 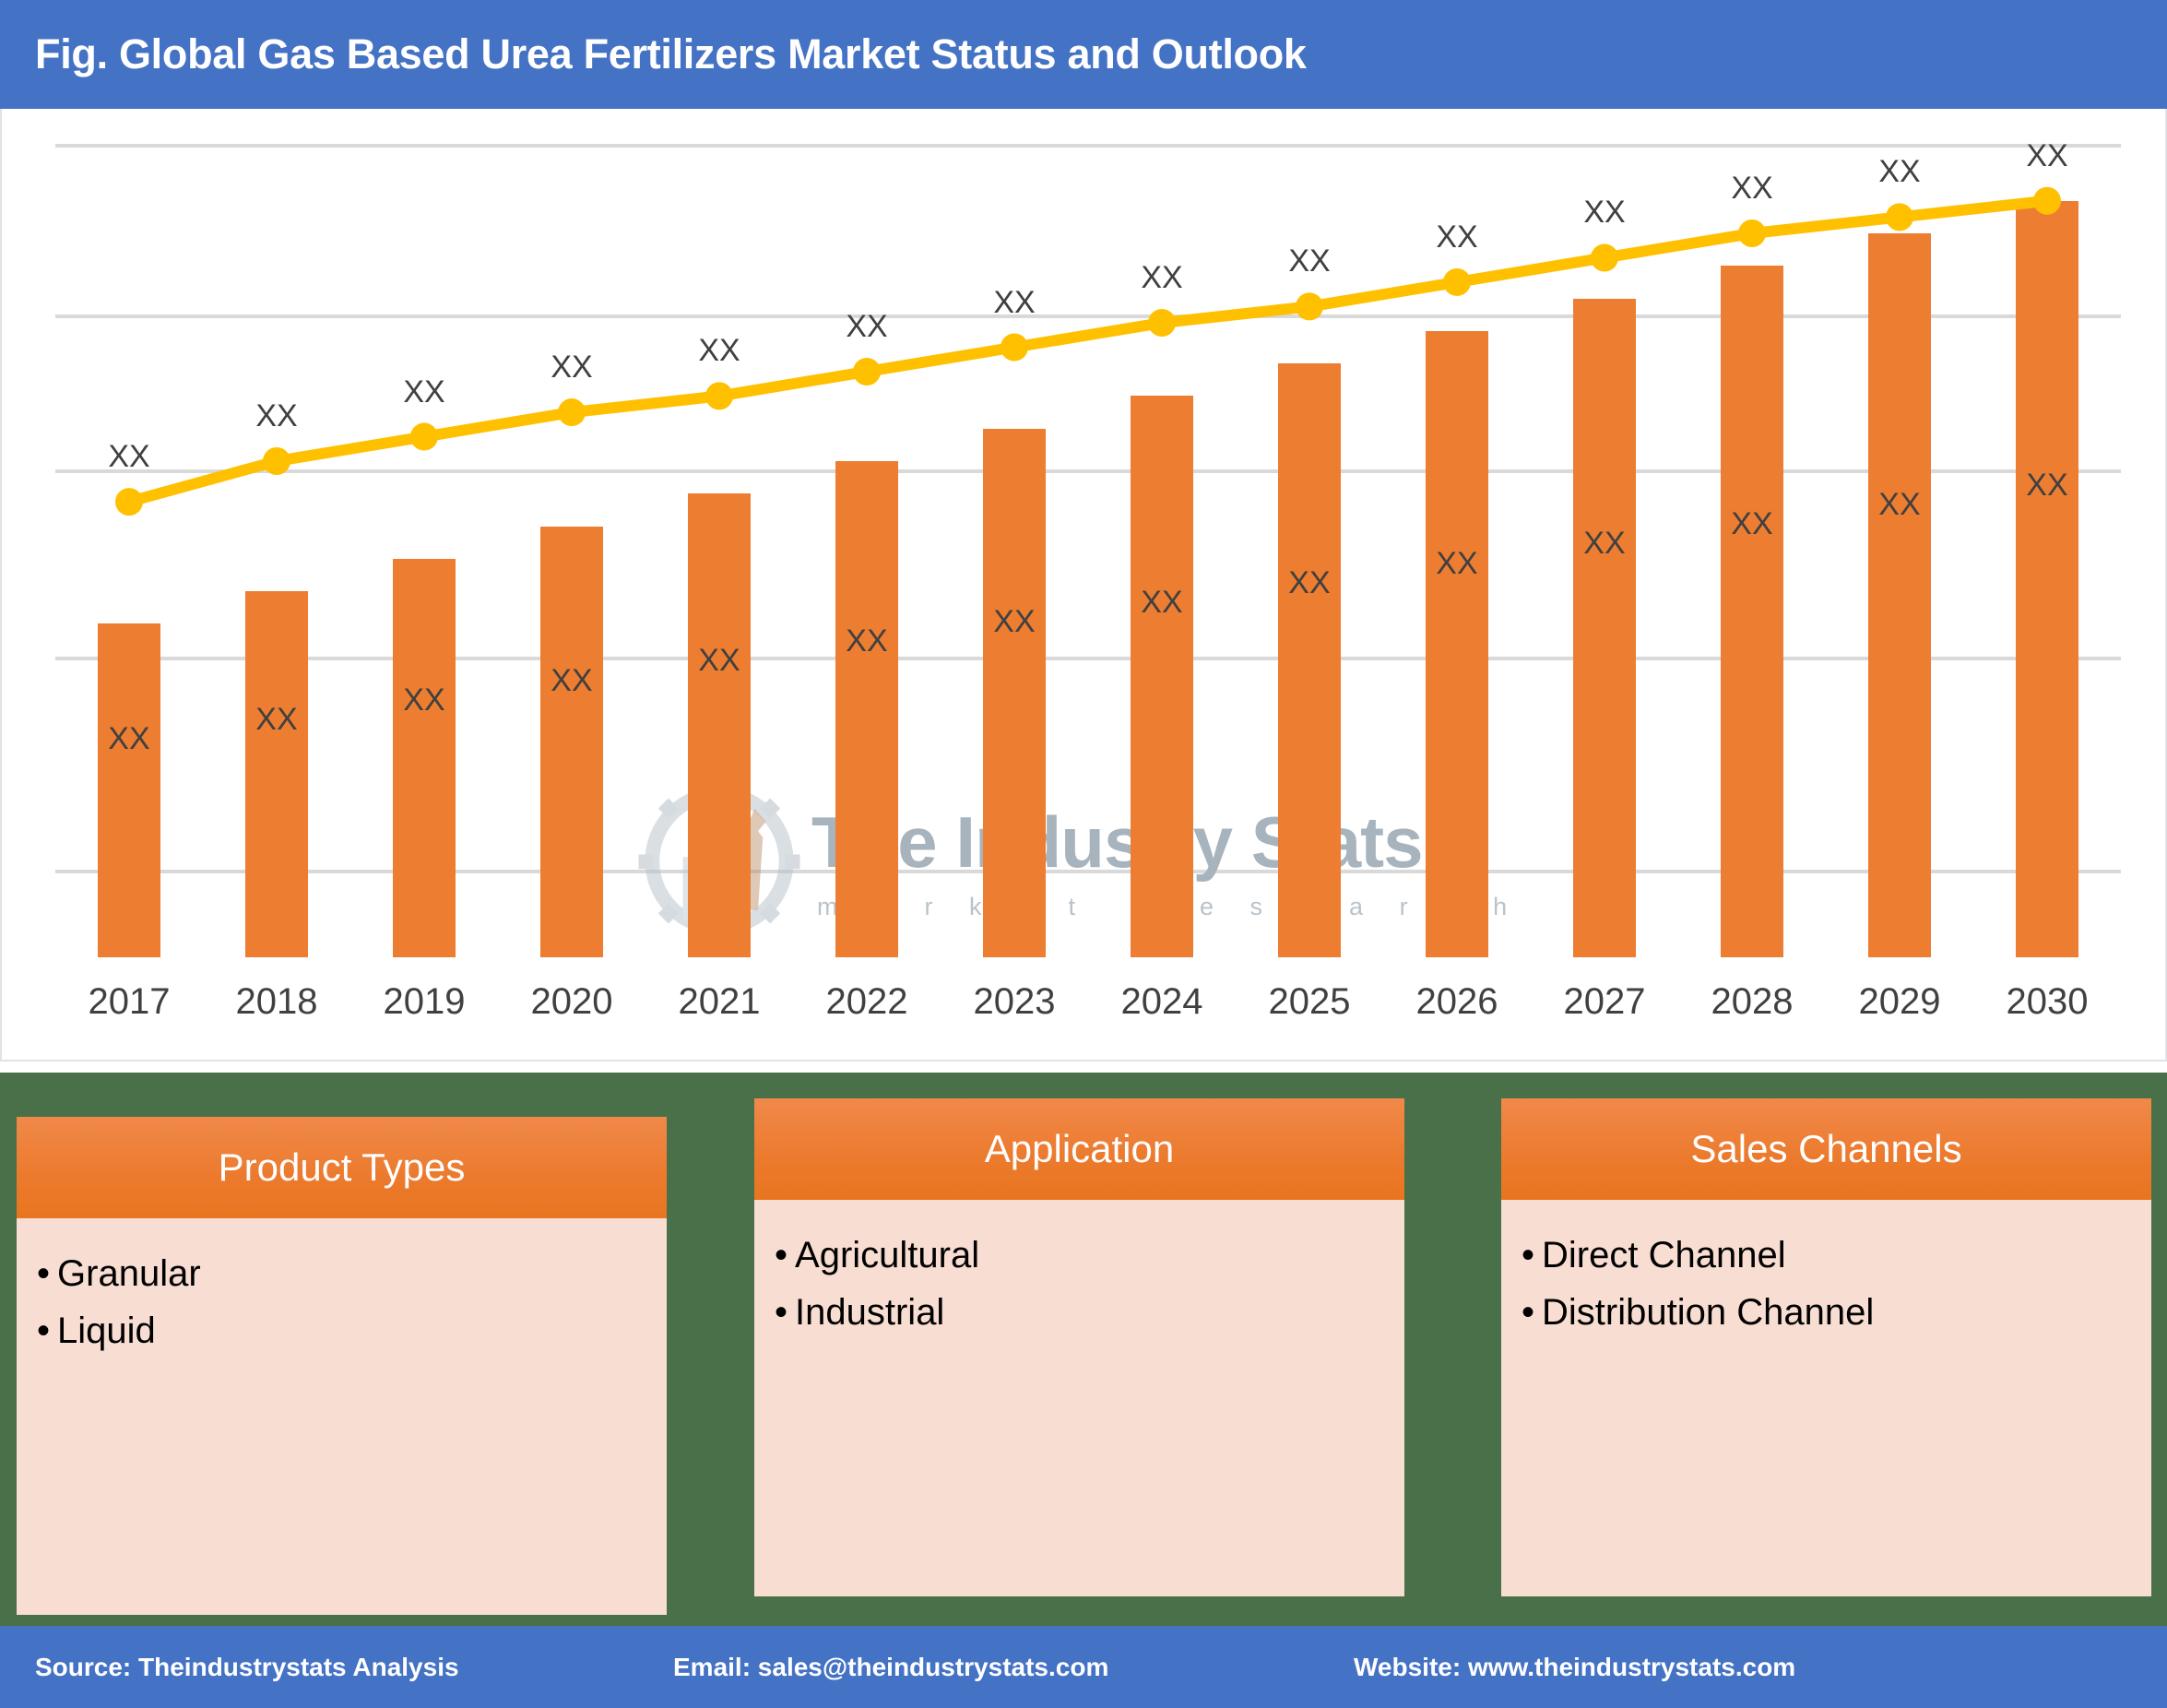 I want to click on x-axis-label-2018: 2018, so click(x=276, y=1002).